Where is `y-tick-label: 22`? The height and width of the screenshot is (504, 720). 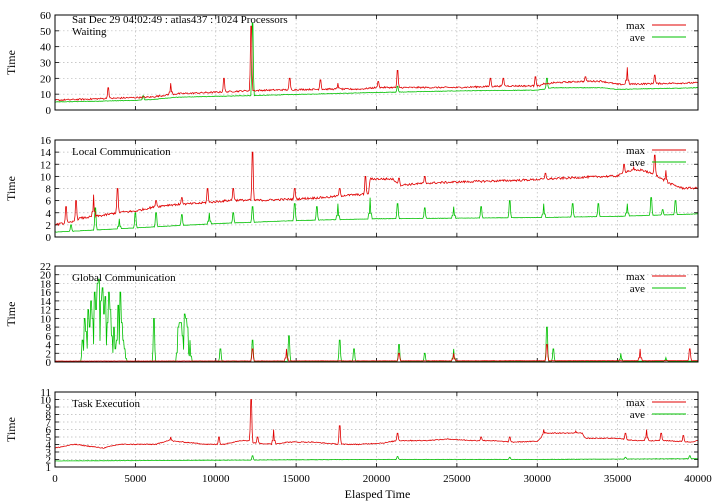 y-tick-label: 22 is located at coordinates (45, 267).